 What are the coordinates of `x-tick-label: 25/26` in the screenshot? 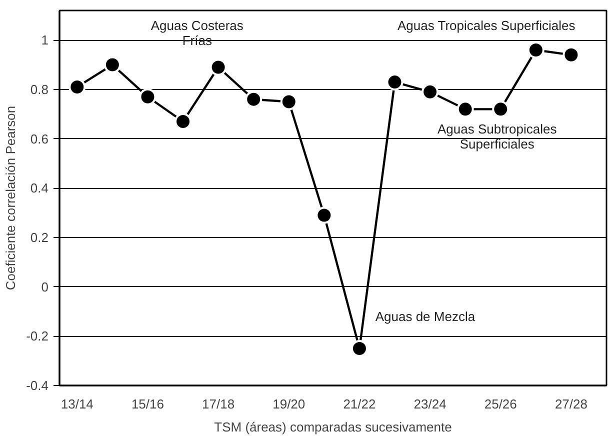 It's located at (500, 404).